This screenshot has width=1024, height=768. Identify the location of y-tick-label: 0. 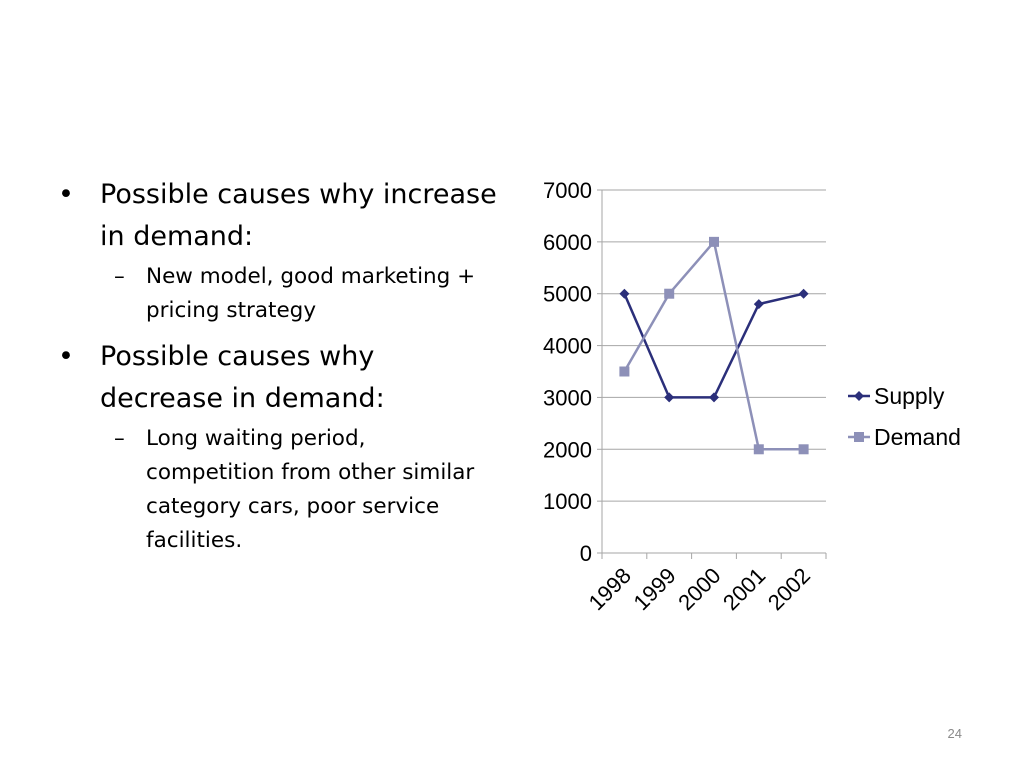
(586, 553).